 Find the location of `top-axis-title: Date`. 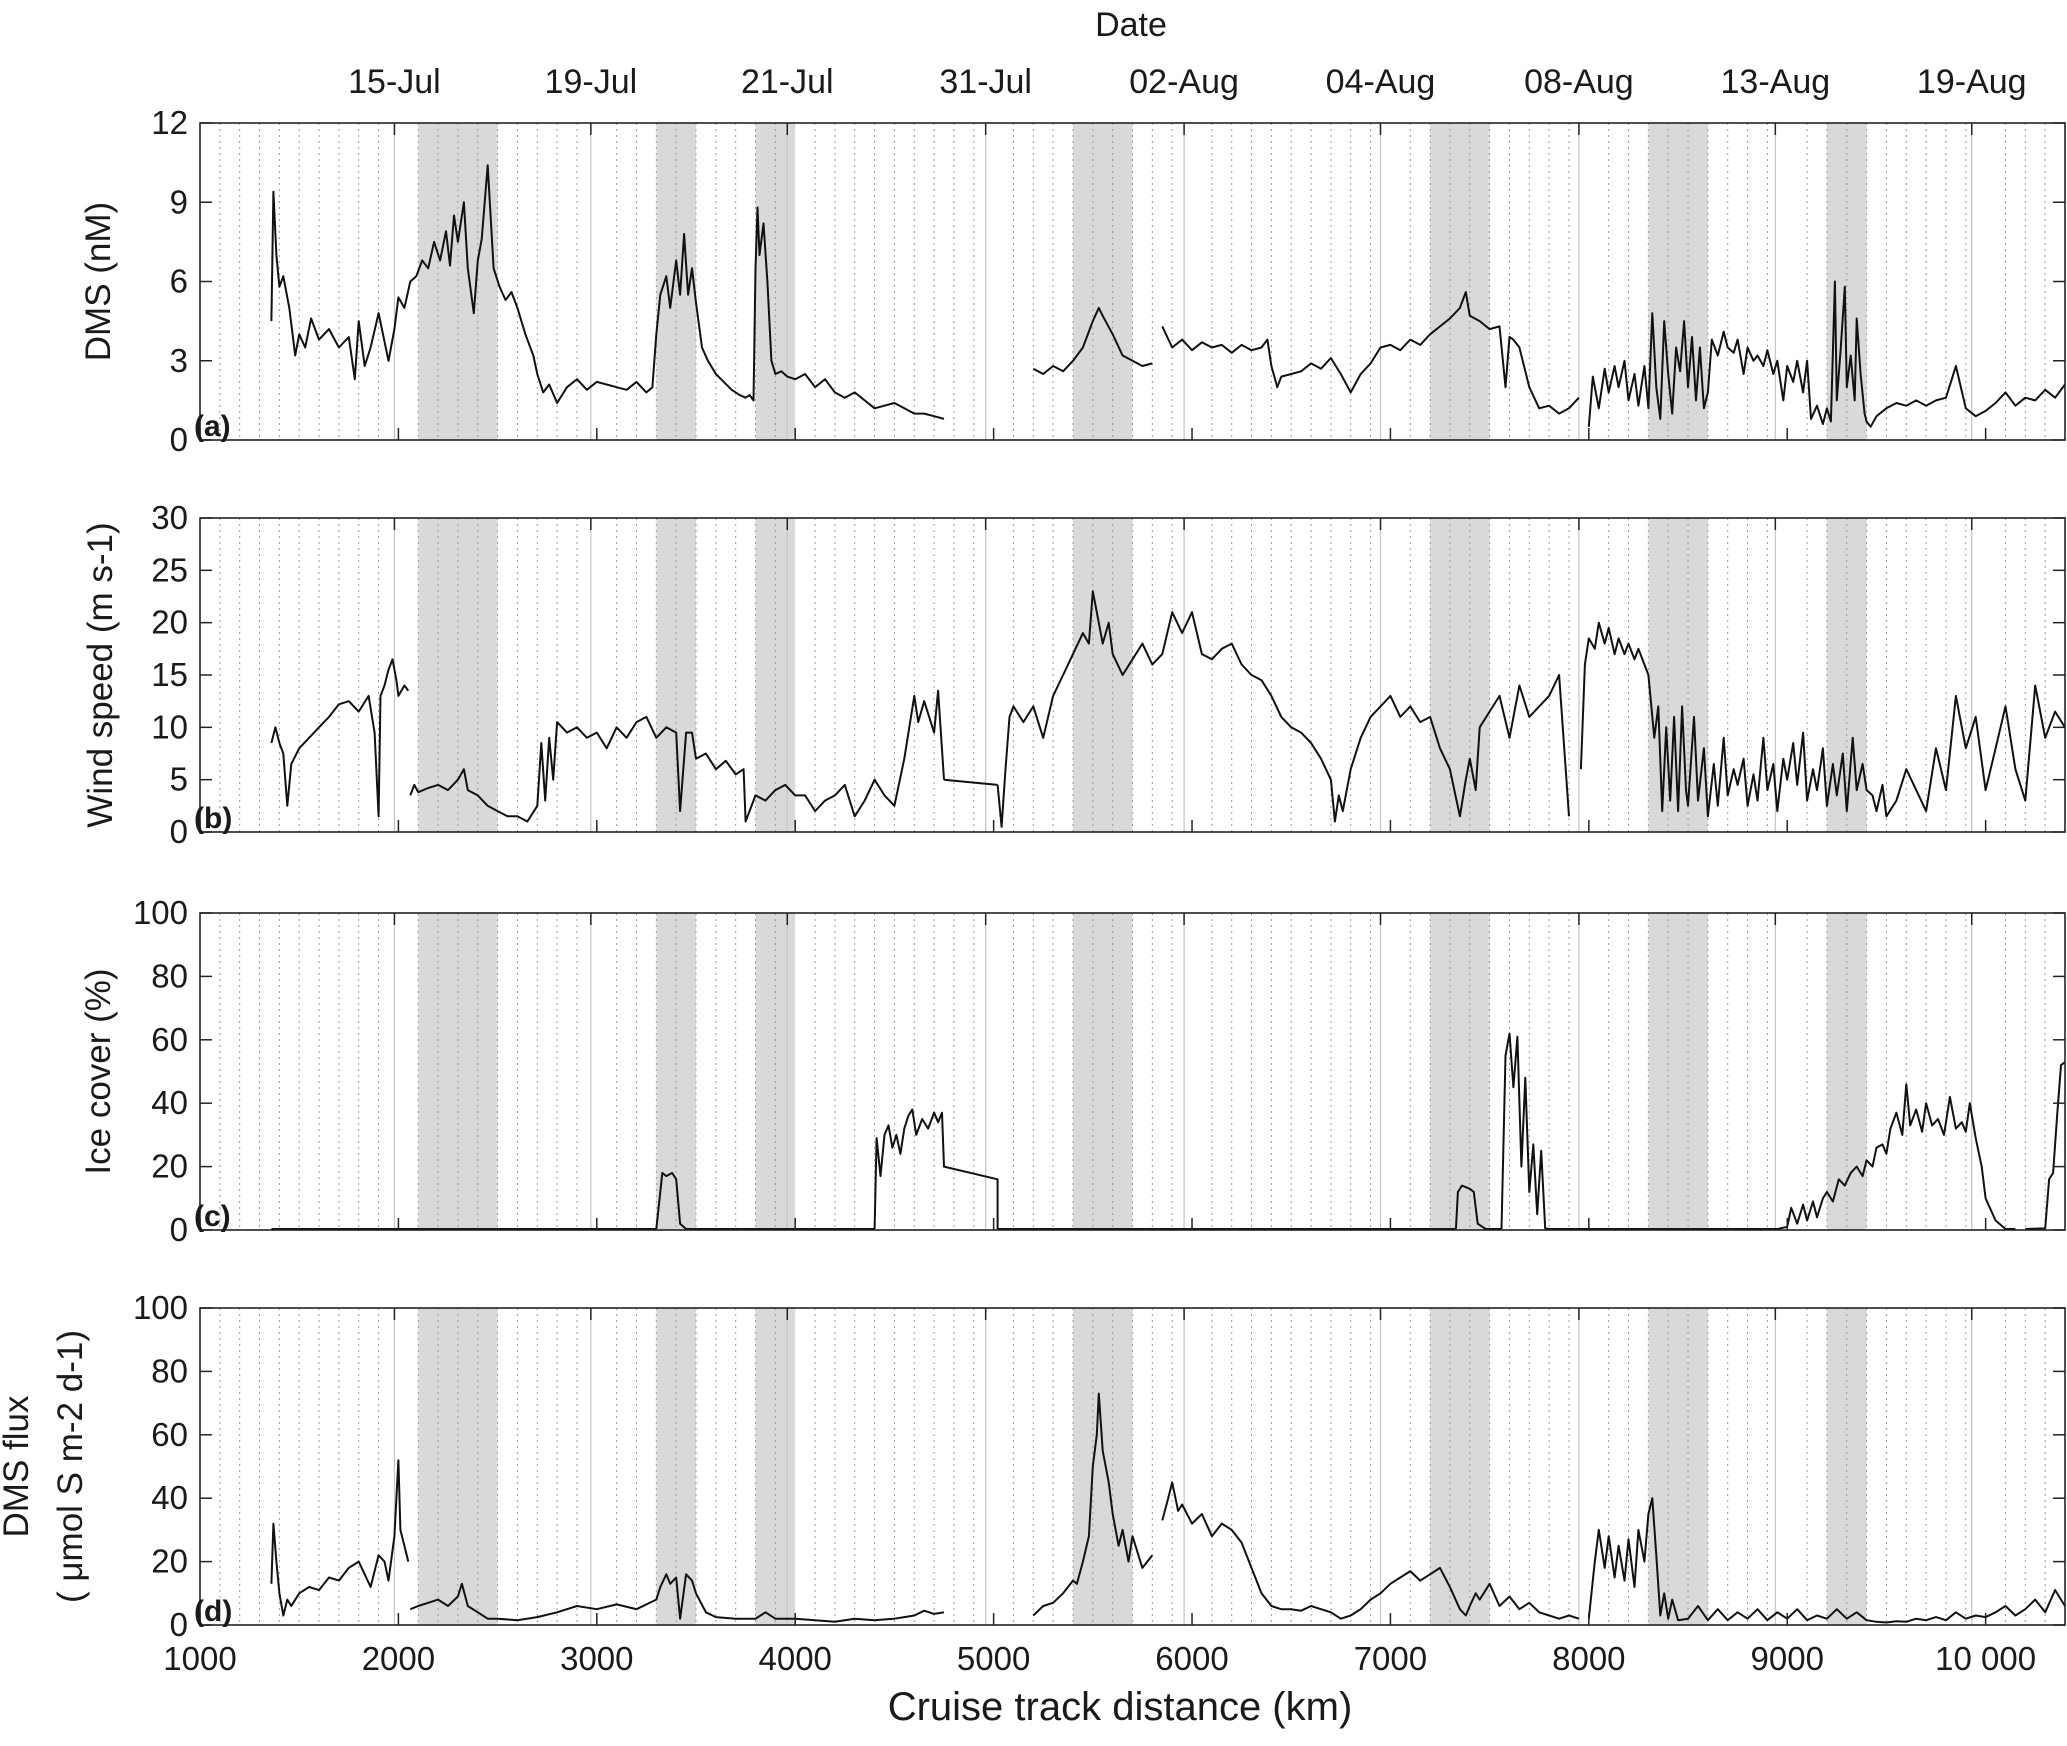

top-axis-title: Date is located at coordinates (1131, 25).